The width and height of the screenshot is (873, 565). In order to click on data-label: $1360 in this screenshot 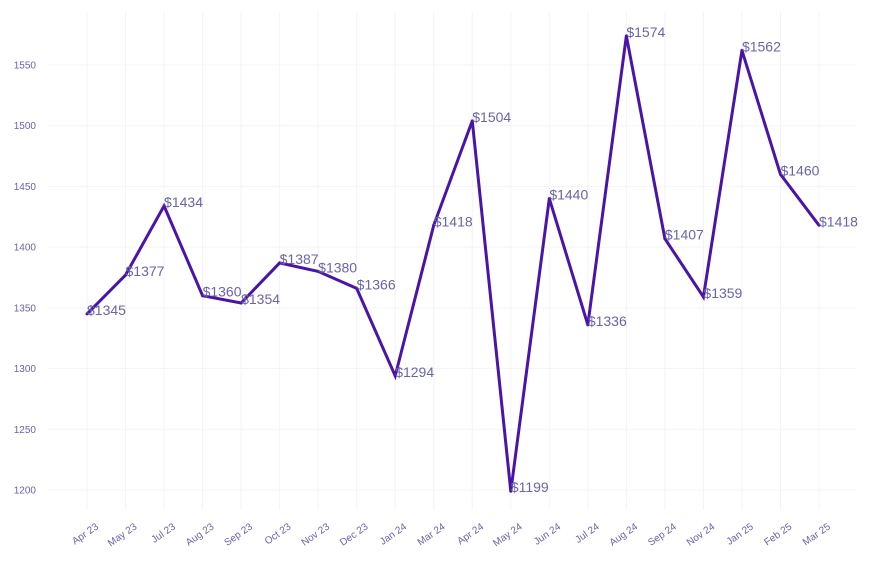, I will do `click(222, 292)`.